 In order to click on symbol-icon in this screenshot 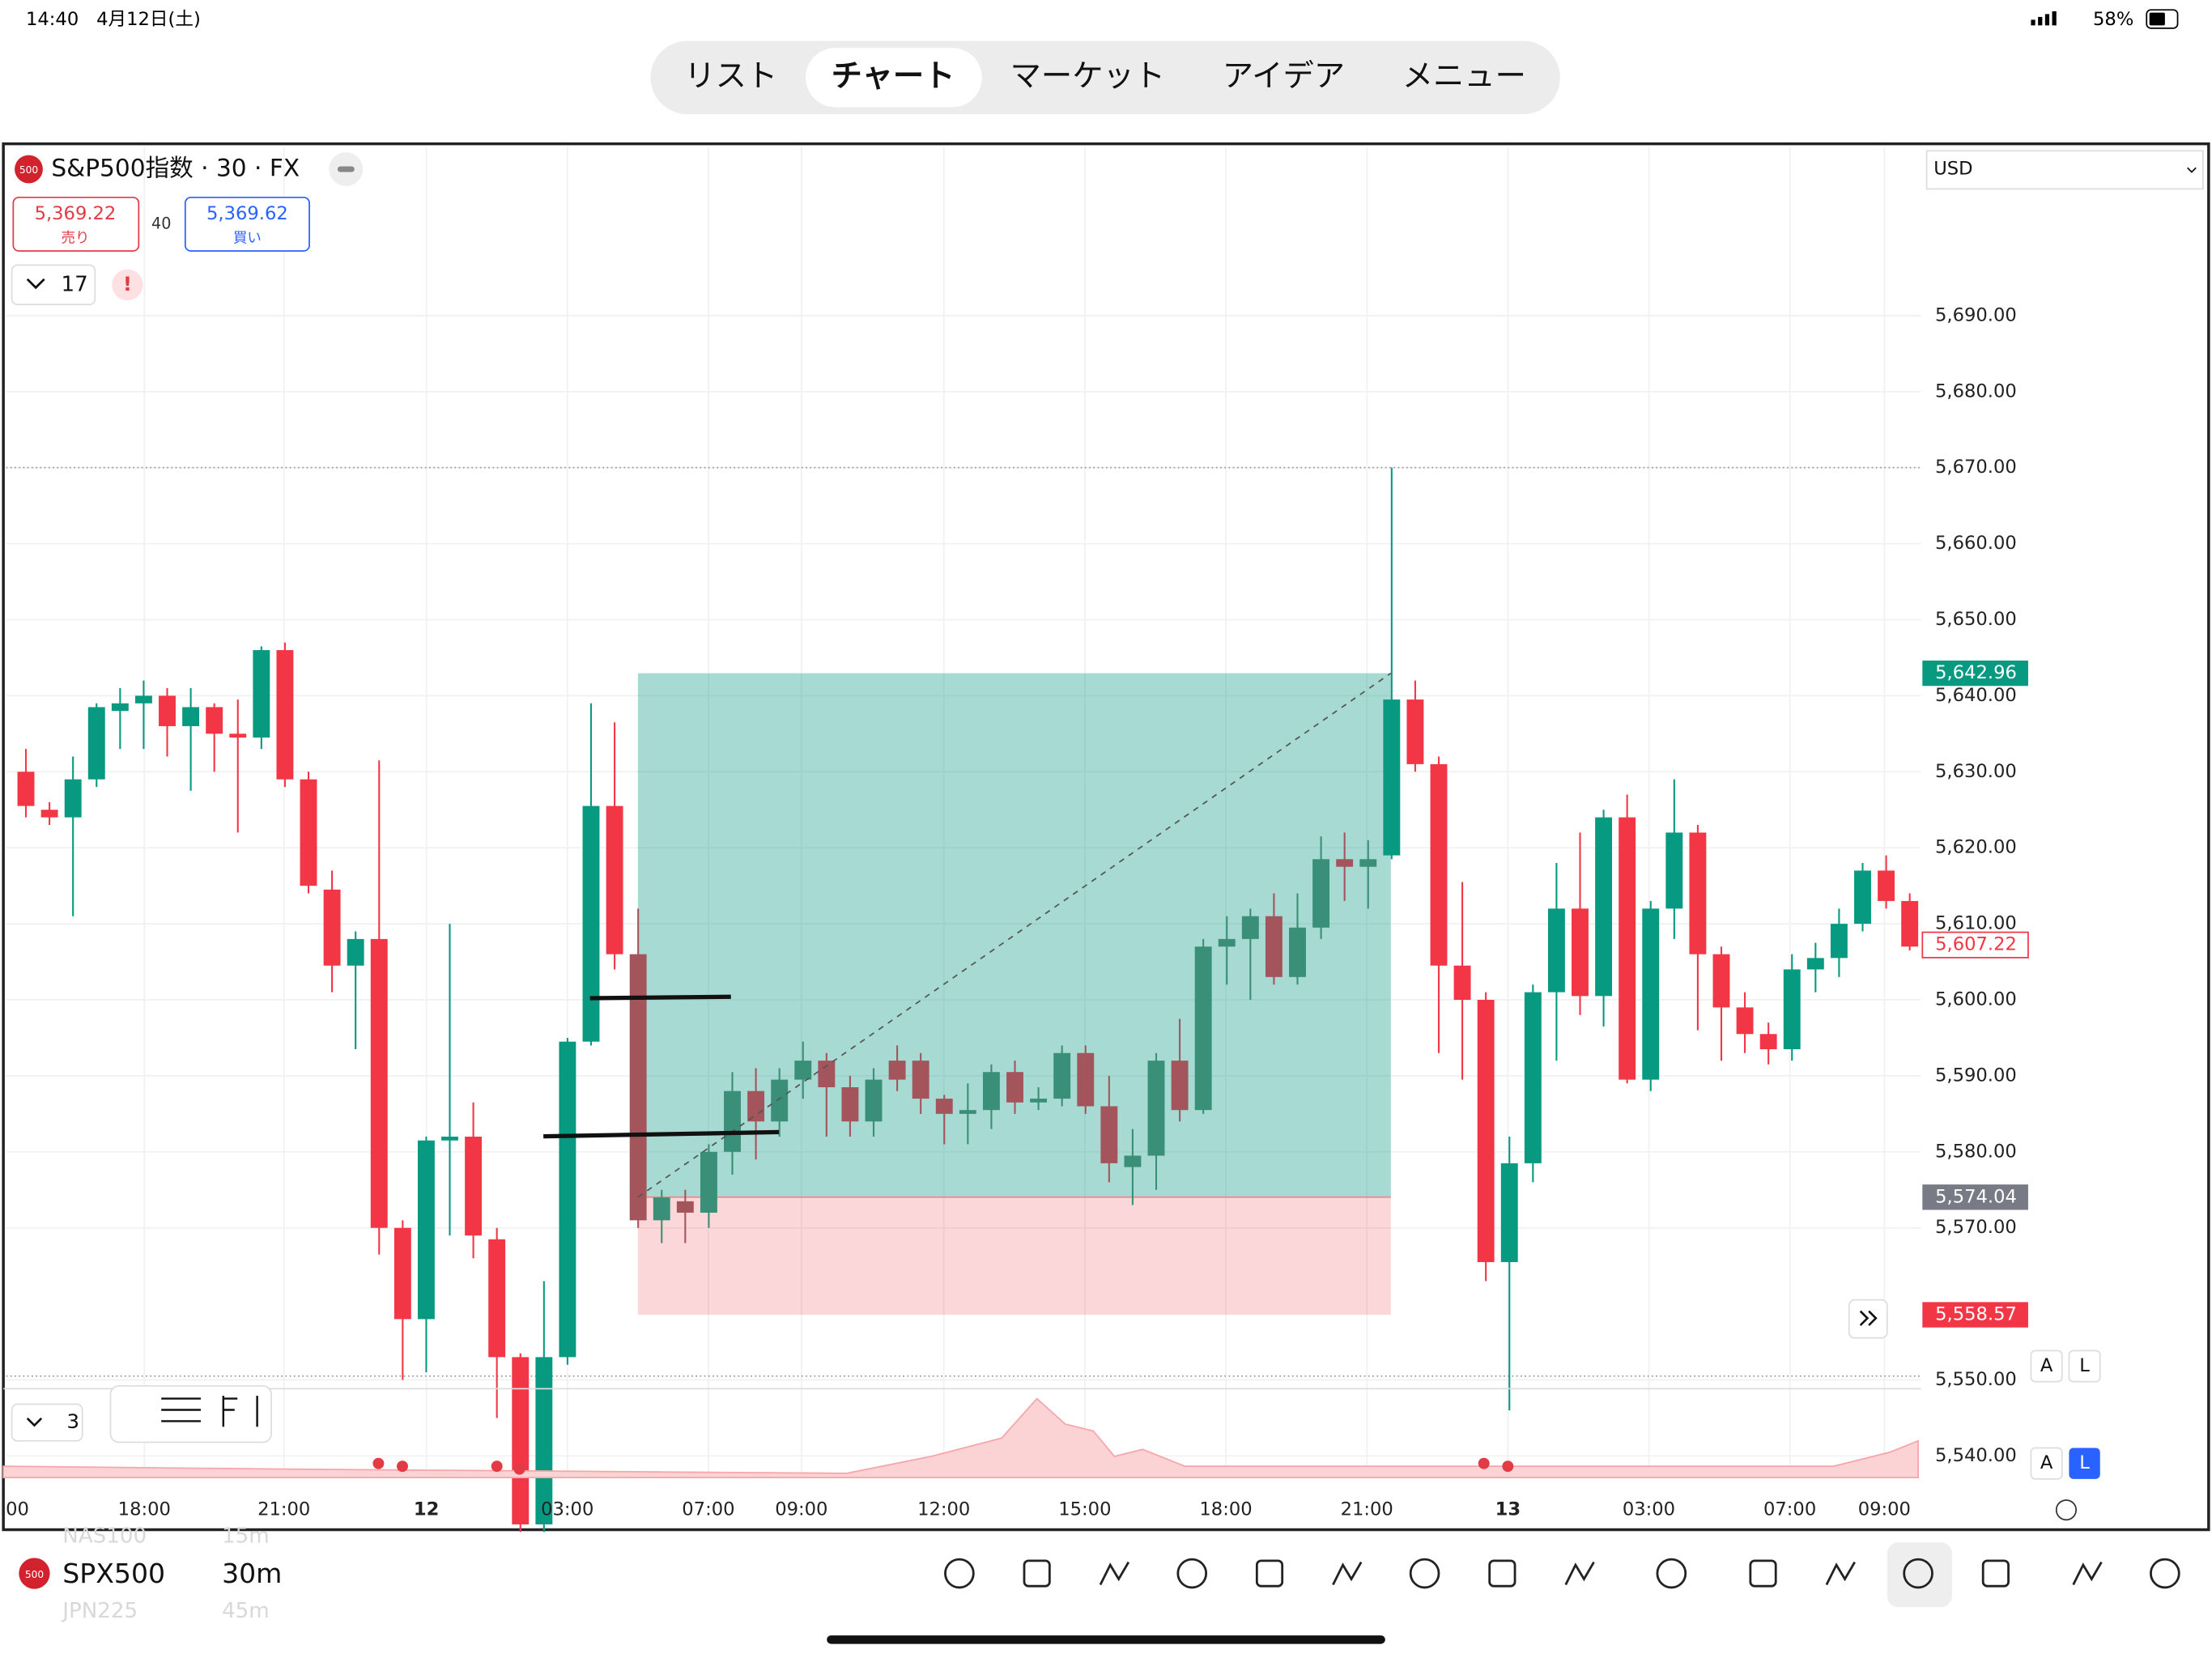, I will do `click(34, 1573)`.